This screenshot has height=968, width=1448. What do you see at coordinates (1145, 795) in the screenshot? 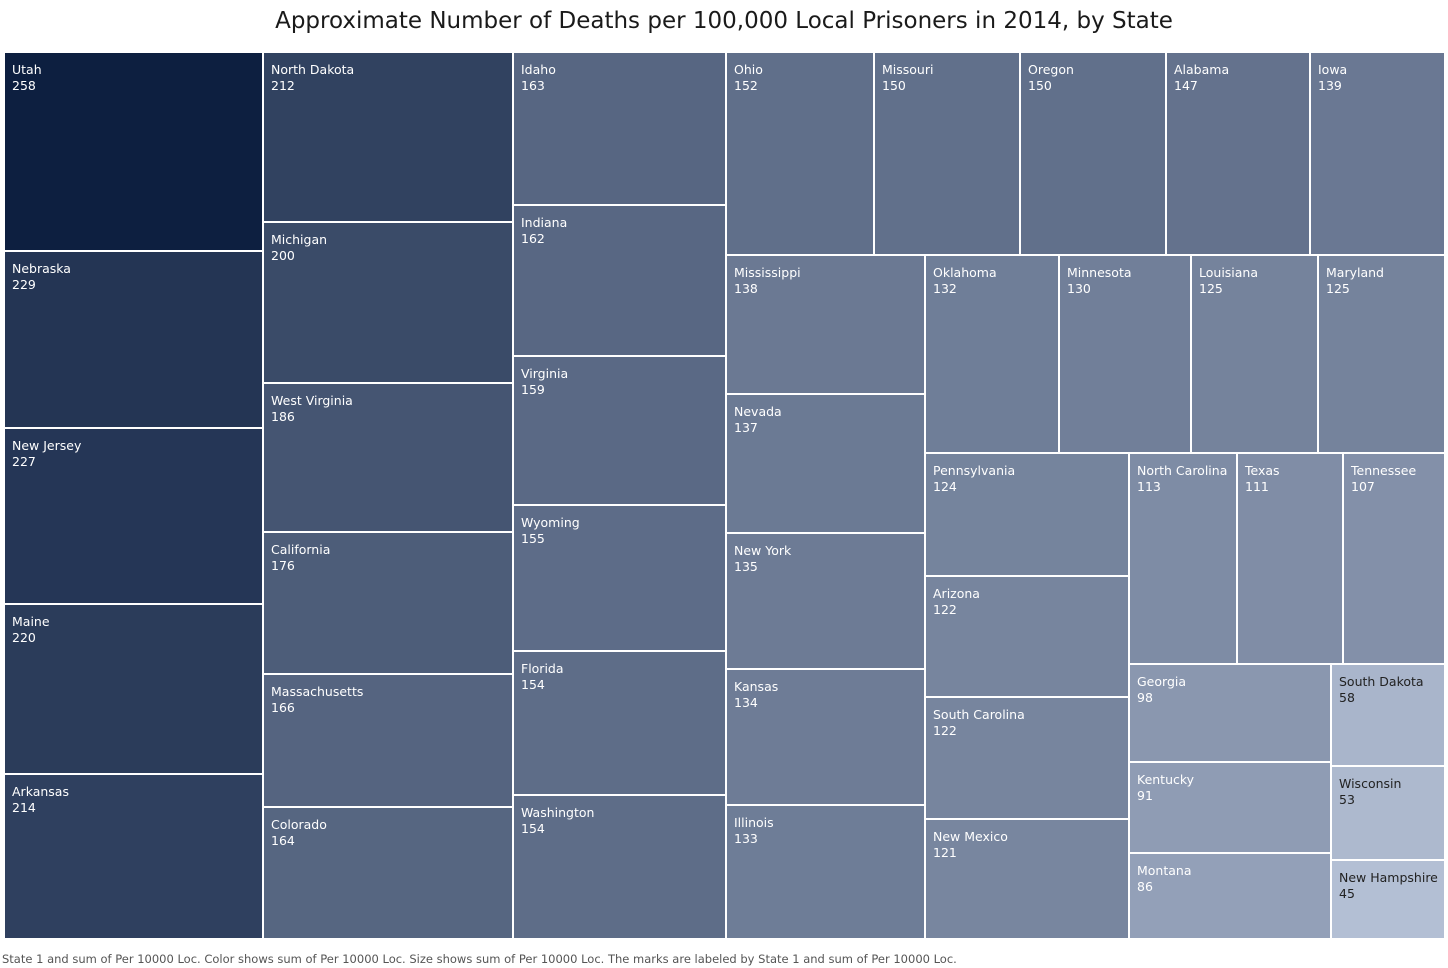
I see `state-value: 91` at bounding box center [1145, 795].